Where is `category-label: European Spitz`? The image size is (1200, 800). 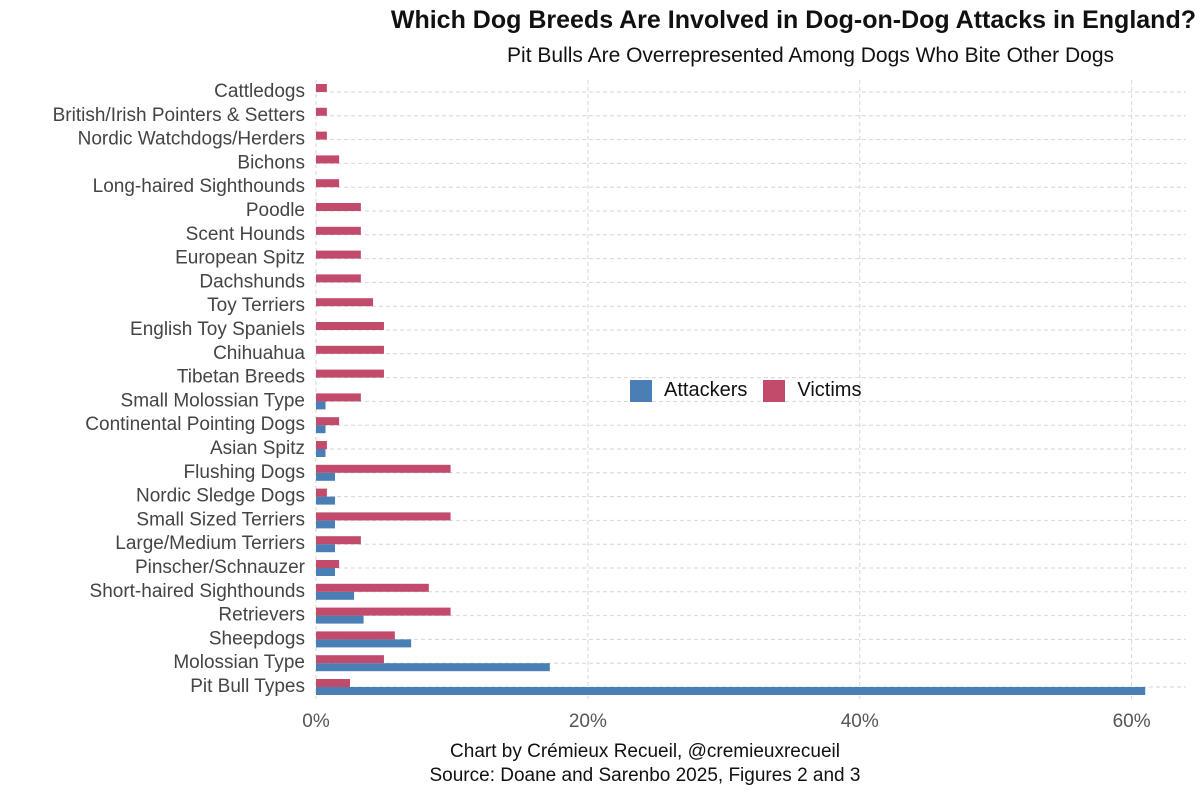
category-label: European Spitz is located at coordinates (240, 258).